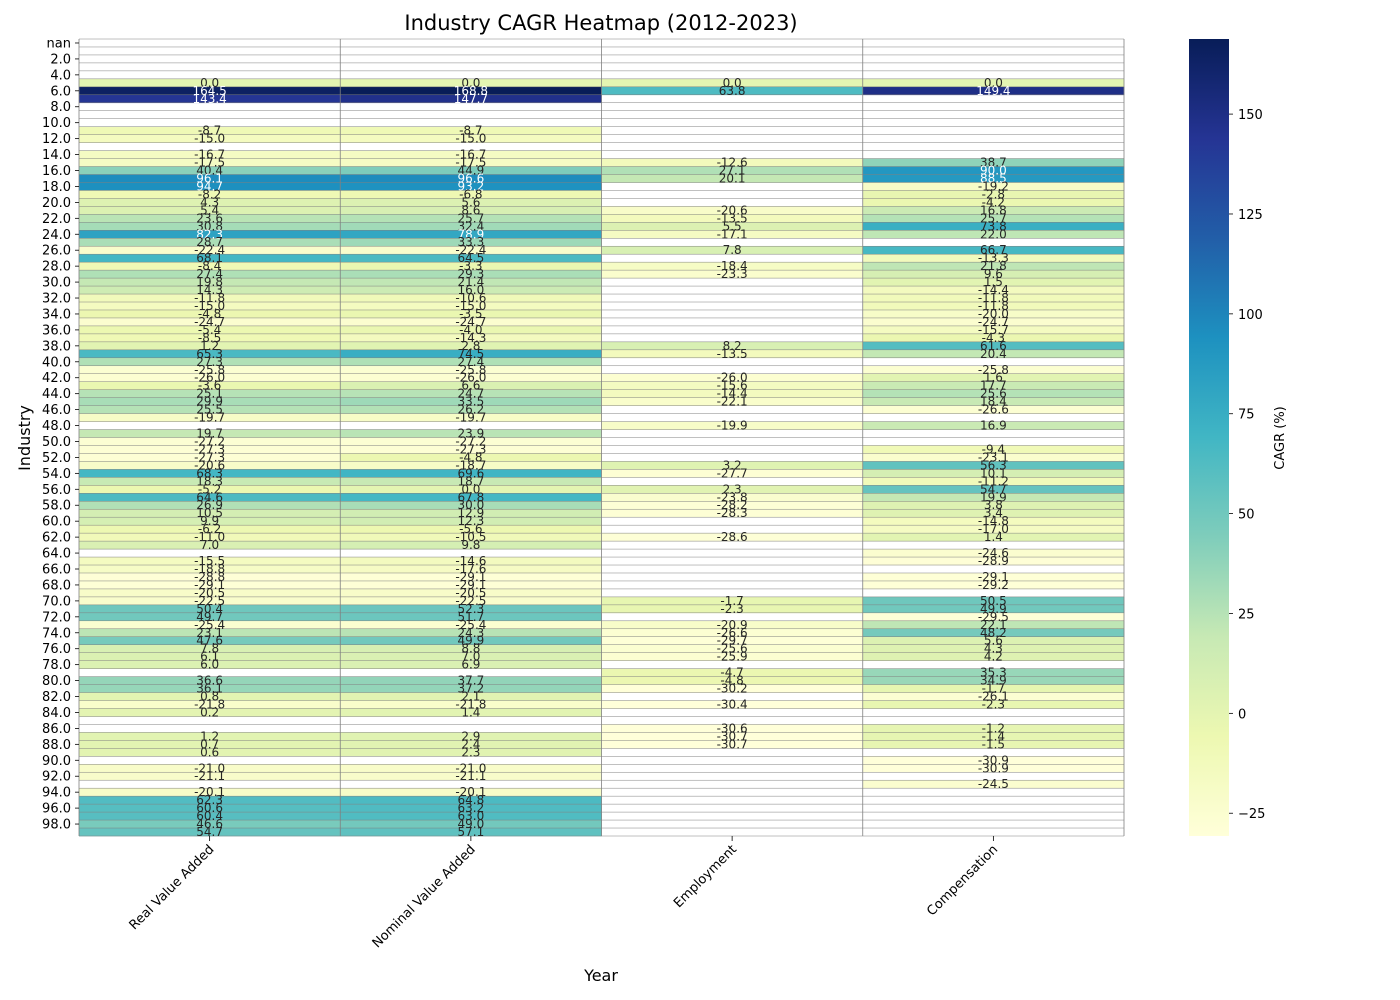  I want to click on cell-annotation: 27.1, so click(732, 171).